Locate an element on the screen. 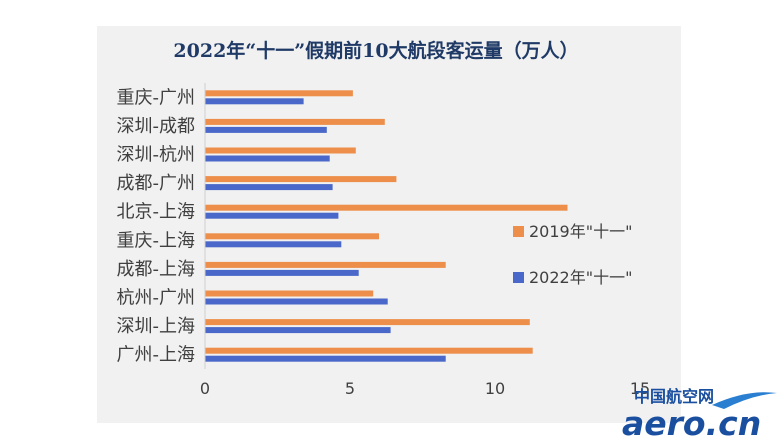 The height and width of the screenshot is (445, 782). category-label: 成都-上海 is located at coordinates (156, 269).